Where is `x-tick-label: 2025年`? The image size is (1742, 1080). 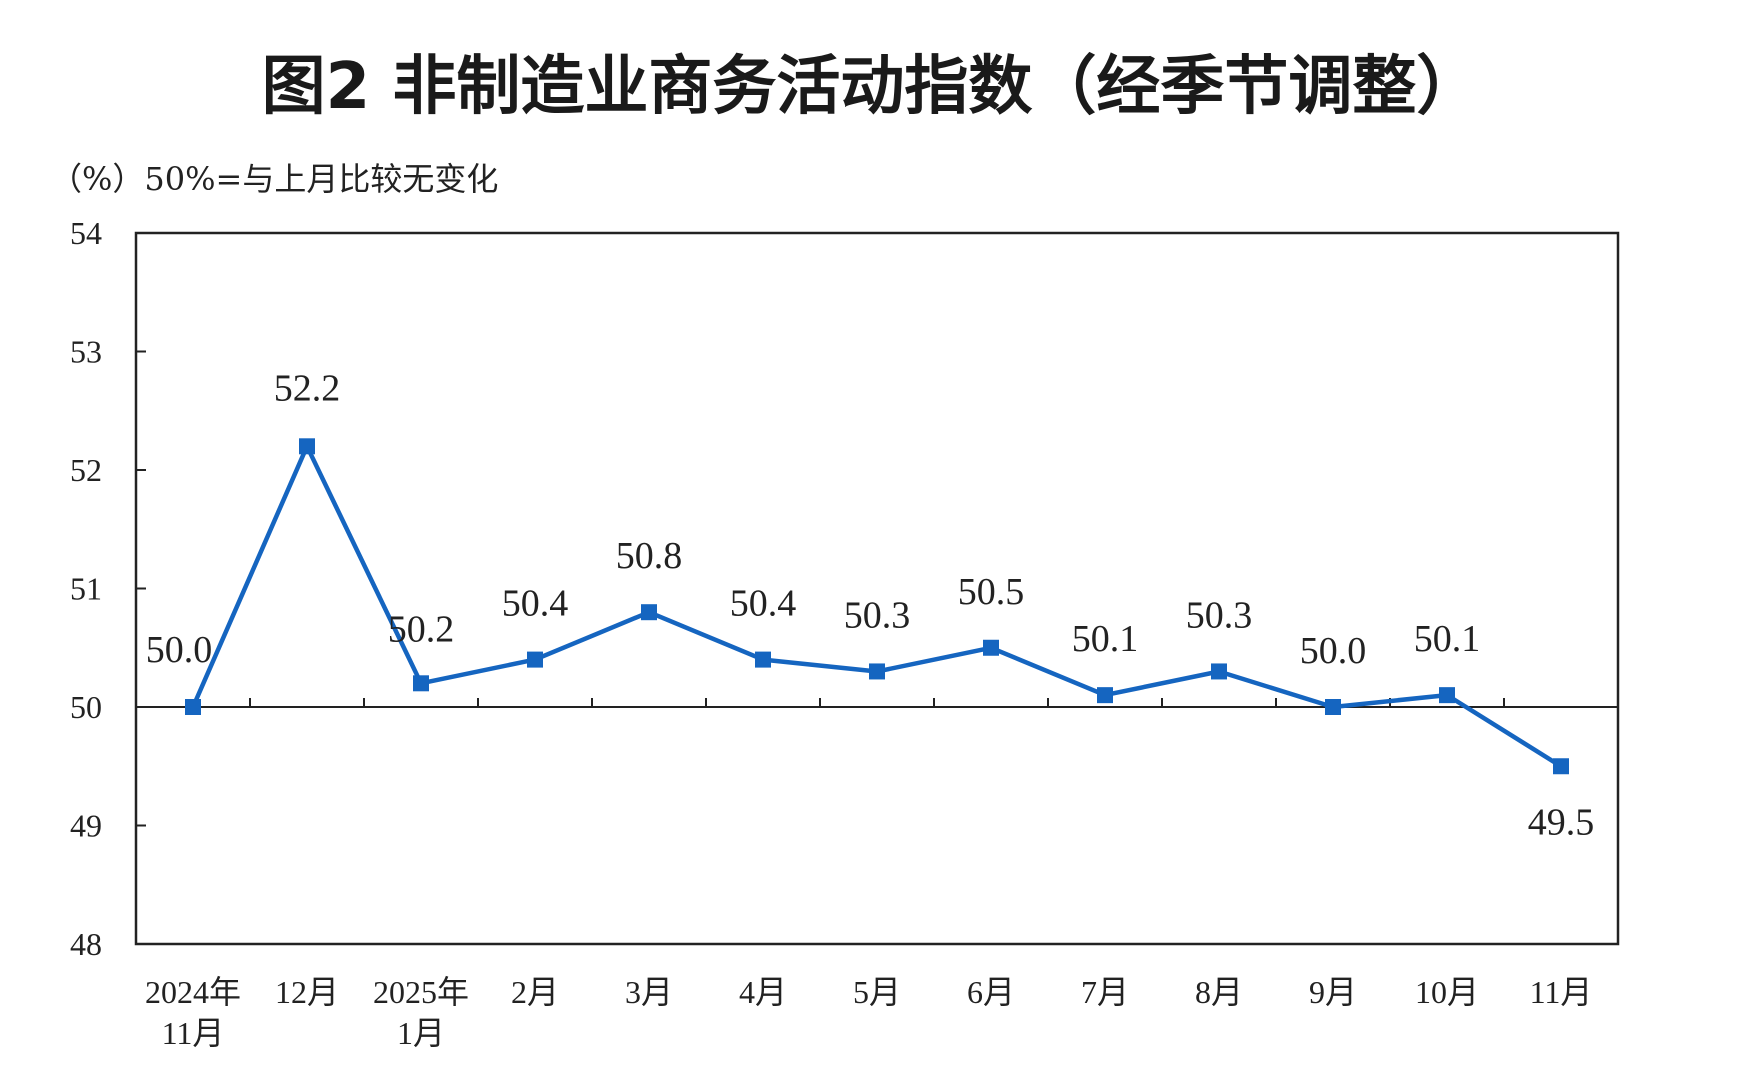 x-tick-label: 2025年 is located at coordinates (421, 992).